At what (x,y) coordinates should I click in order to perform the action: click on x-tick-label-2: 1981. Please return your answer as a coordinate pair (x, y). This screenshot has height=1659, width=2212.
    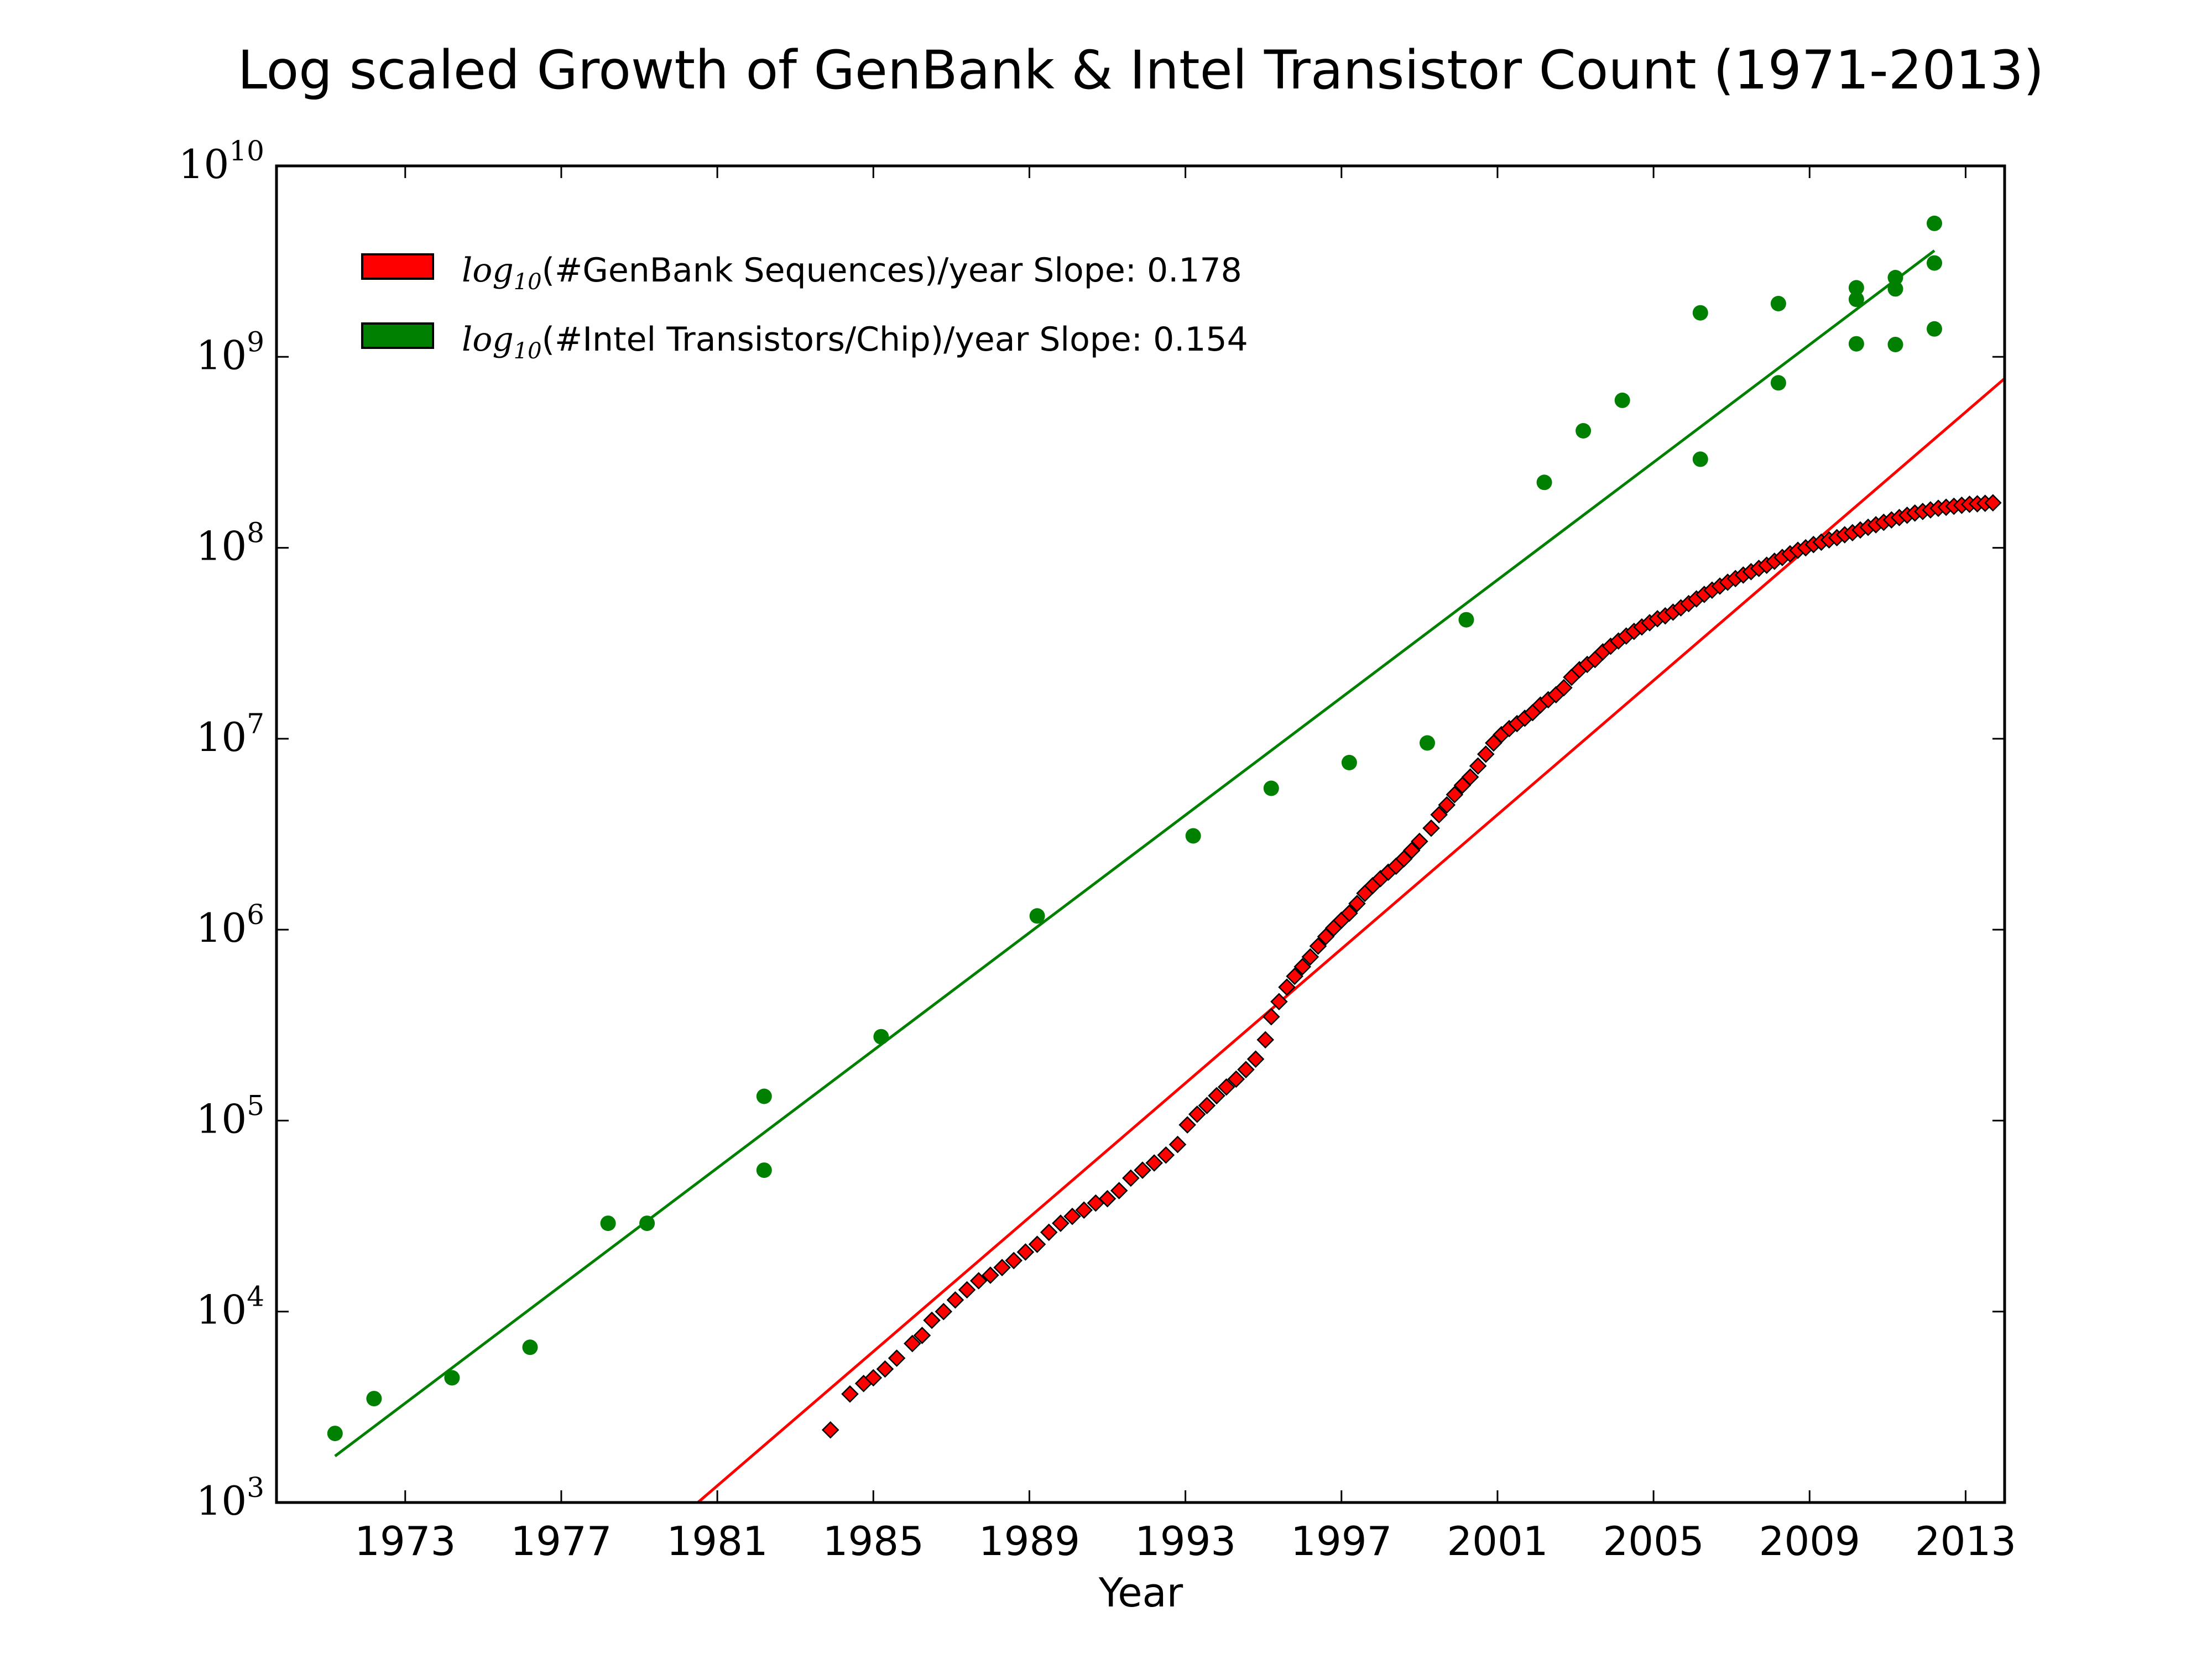
    Looking at the image, I should click on (718, 1541).